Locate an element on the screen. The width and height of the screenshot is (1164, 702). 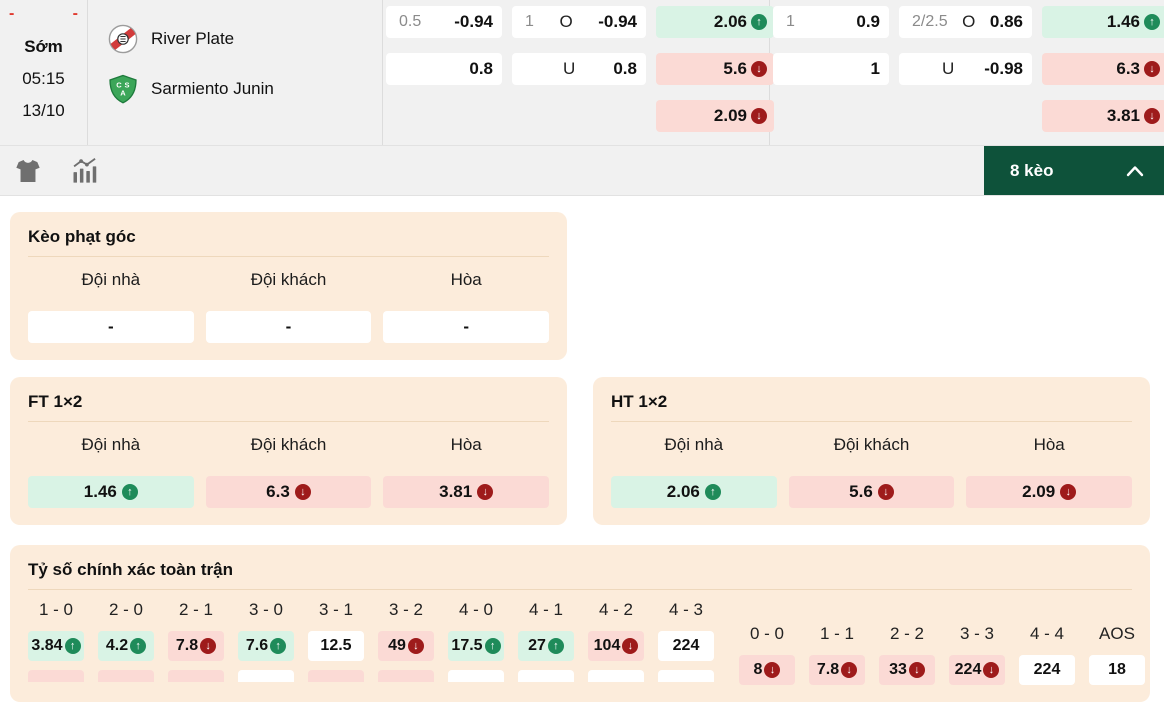
x12-cell: 6.3 is located at coordinates (1103, 69).